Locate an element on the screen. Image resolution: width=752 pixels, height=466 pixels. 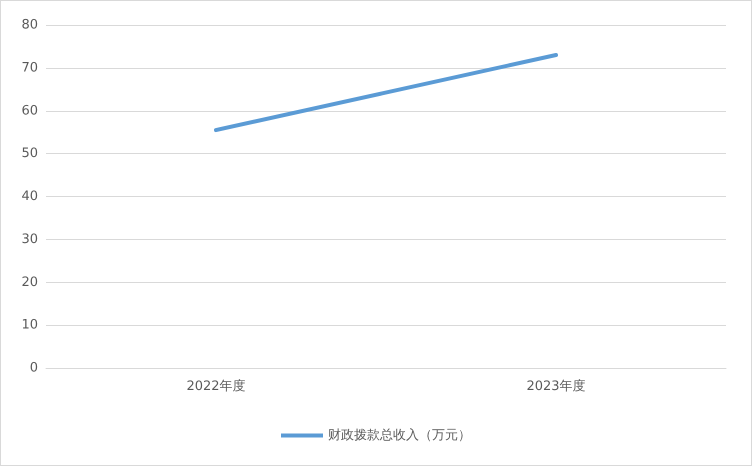
y-tick-label: 50 is located at coordinates (29, 154).